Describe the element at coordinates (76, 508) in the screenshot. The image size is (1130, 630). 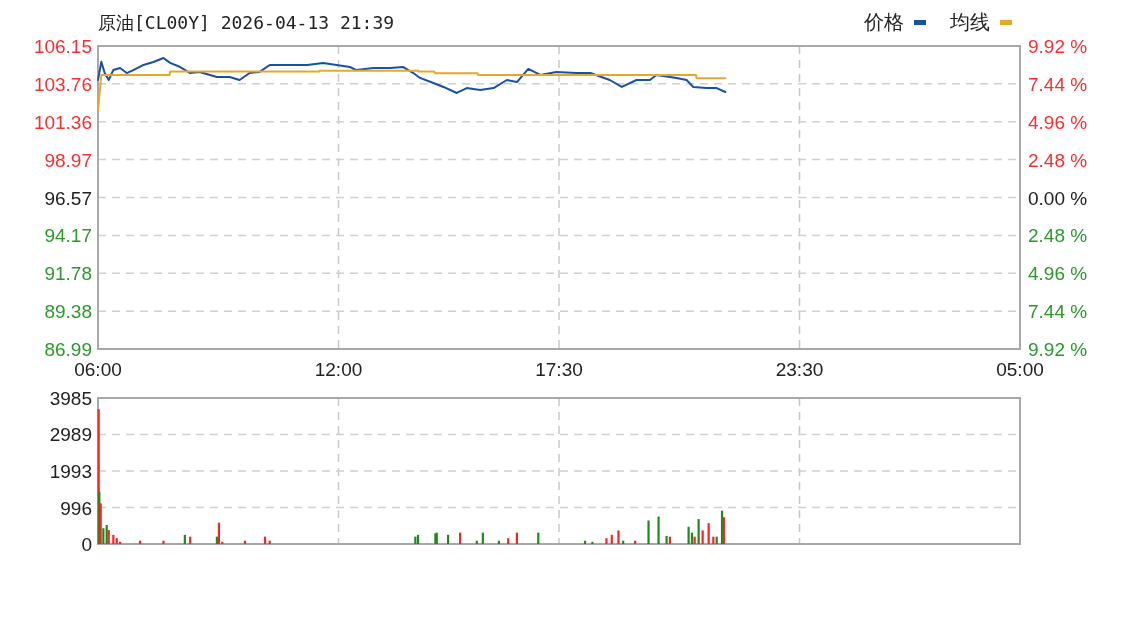
I see `y-tick-label: 996` at that location.